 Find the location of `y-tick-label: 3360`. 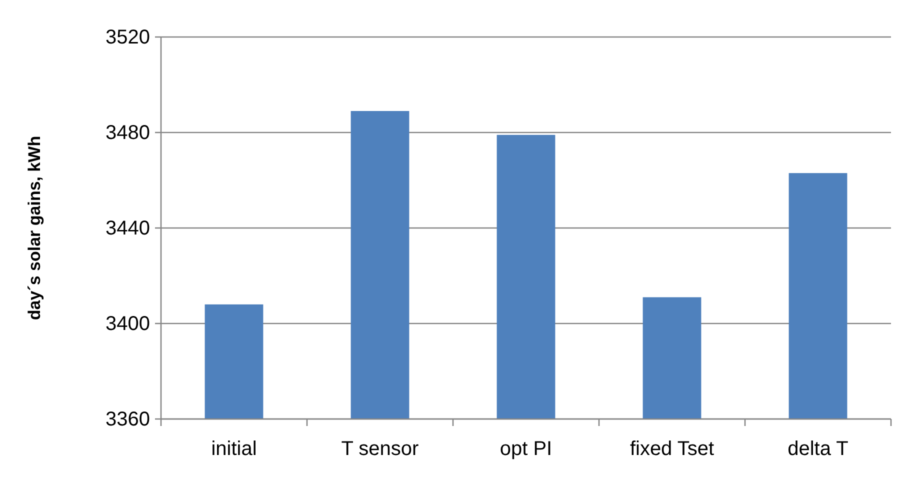

y-tick-label: 3360 is located at coordinates (128, 419).